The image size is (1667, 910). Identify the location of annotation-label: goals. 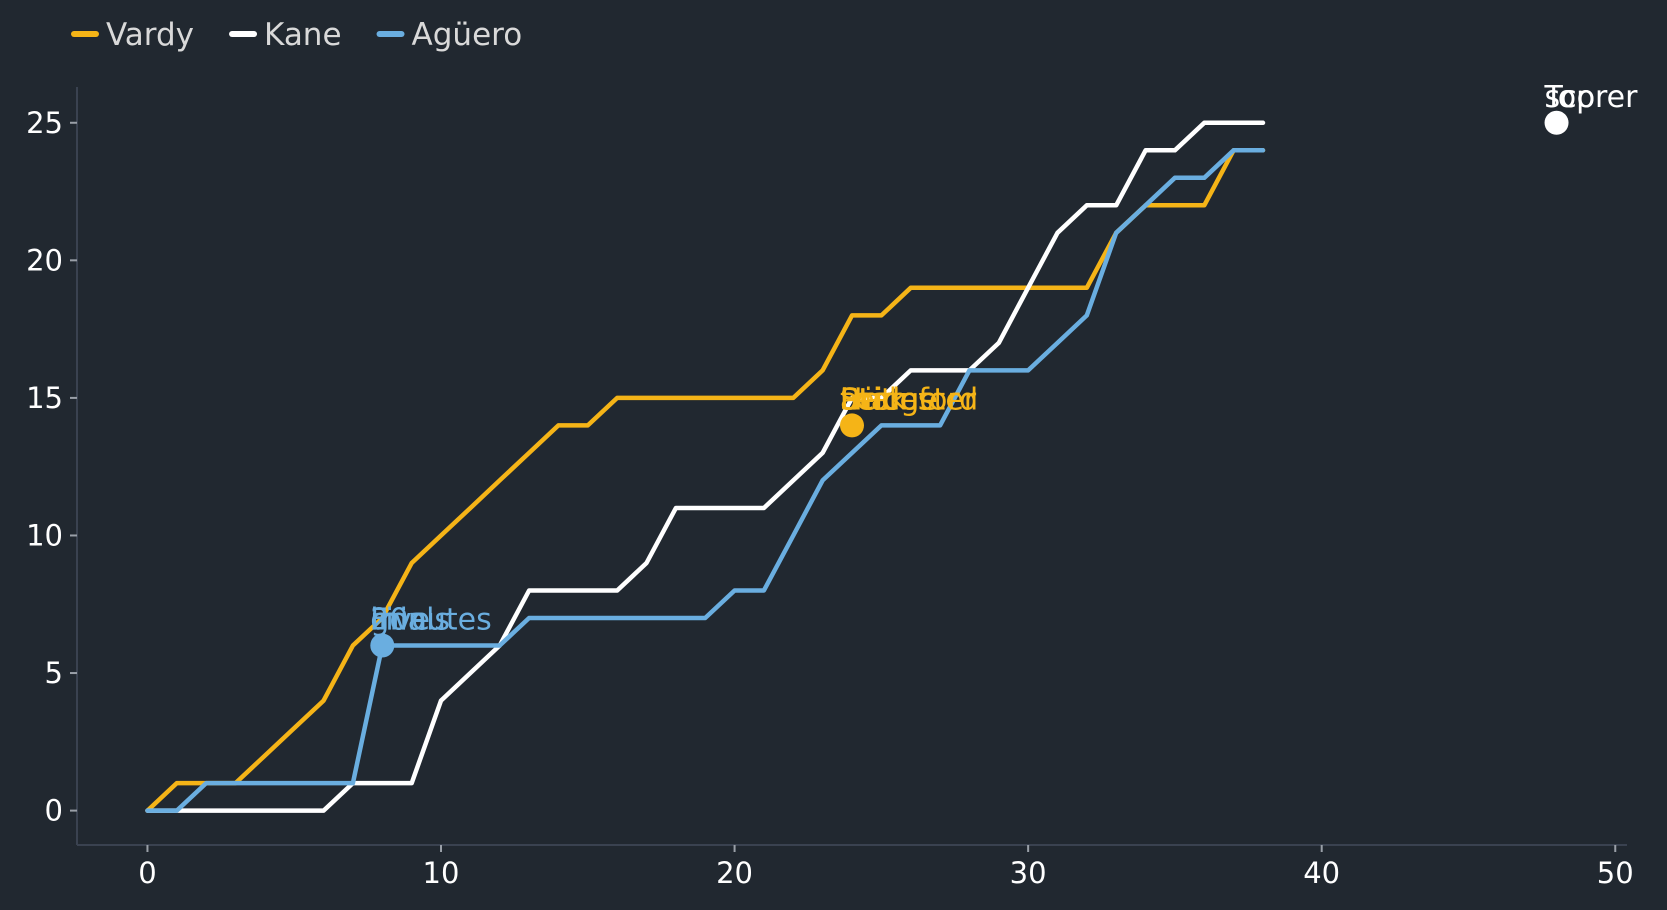
(410, 620).